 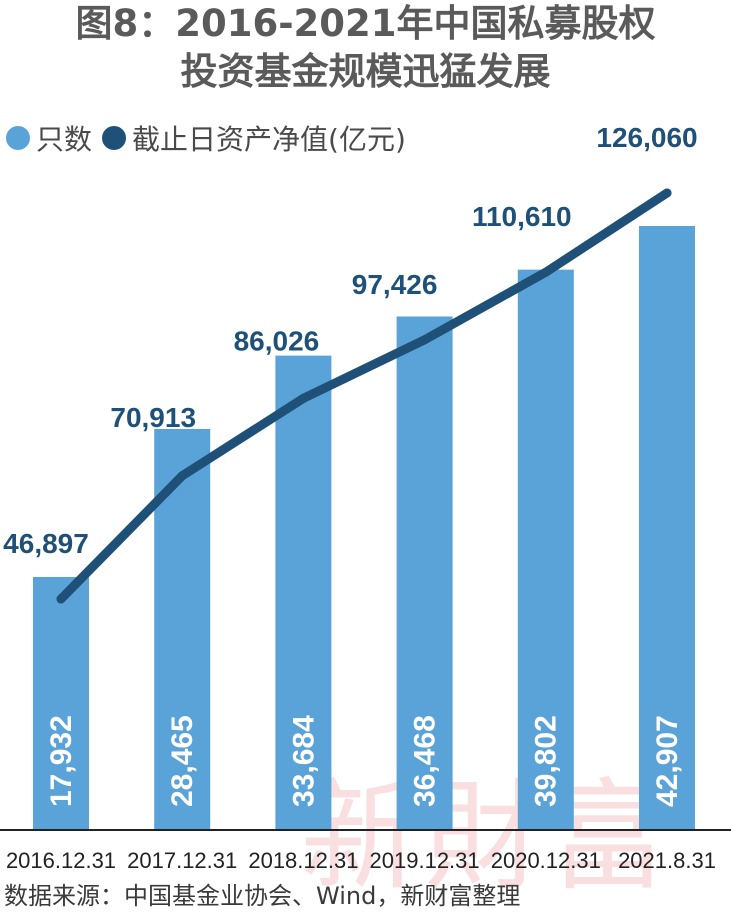 What do you see at coordinates (546, 860) in the screenshot?
I see `x-tick-label-4: 2020.12.31` at bounding box center [546, 860].